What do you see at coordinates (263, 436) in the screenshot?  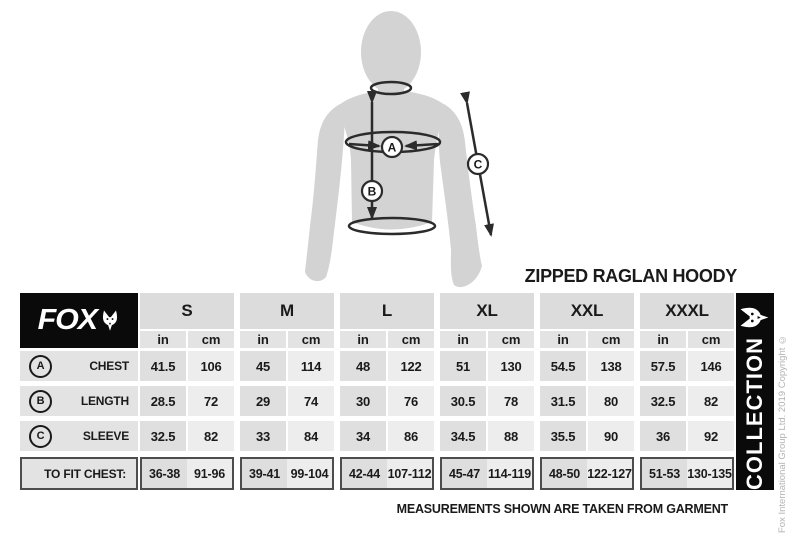 I see `value-cell-in: 33` at bounding box center [263, 436].